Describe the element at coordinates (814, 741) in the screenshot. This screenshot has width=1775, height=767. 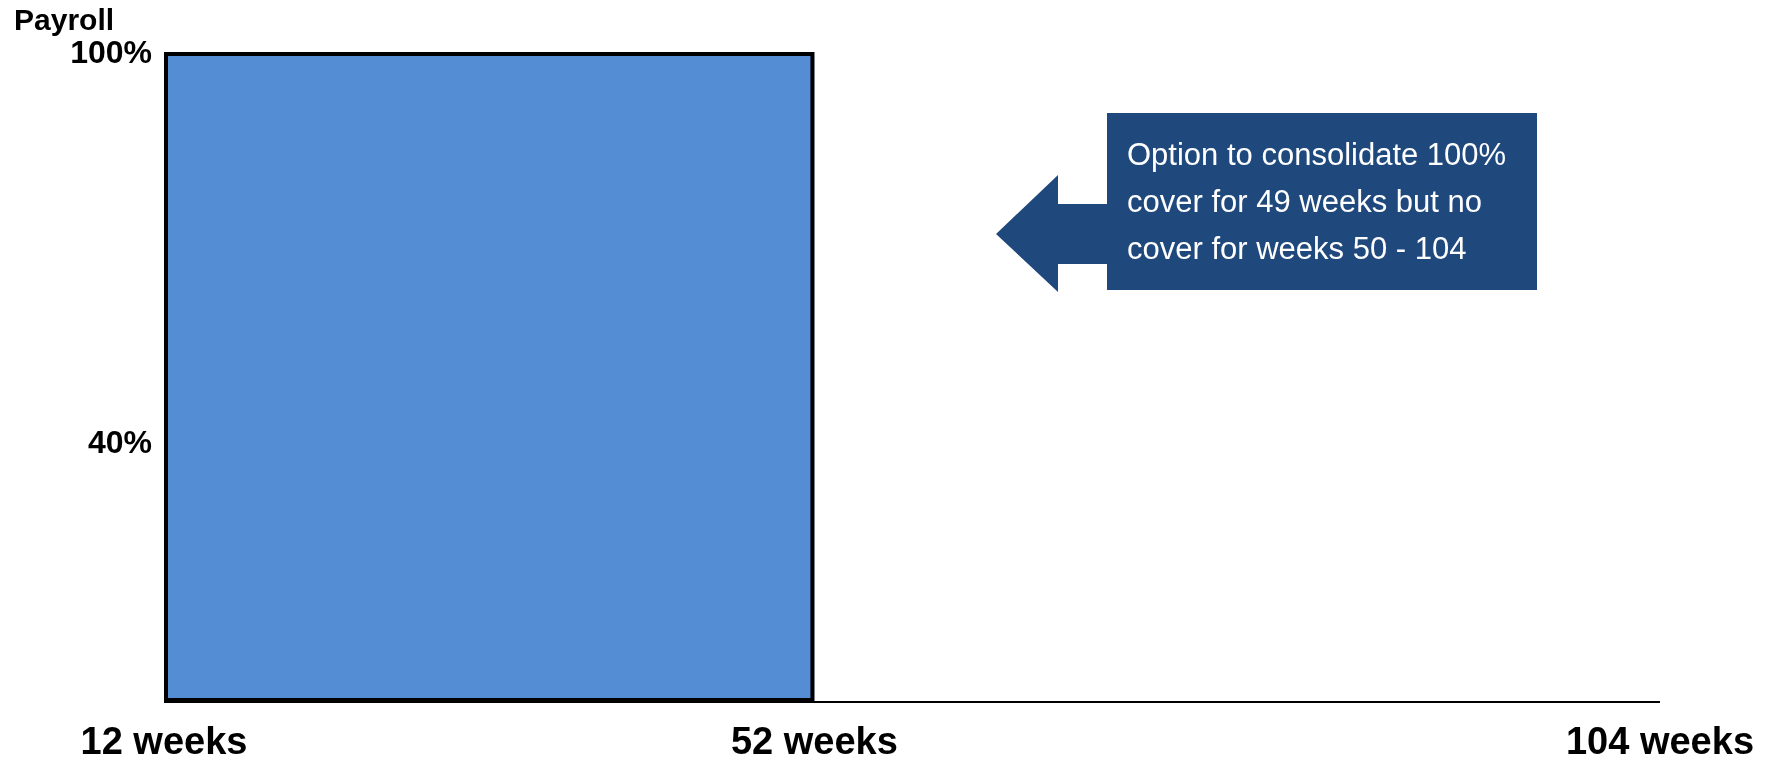
I see `x-tick-label: 52 weeks` at that location.